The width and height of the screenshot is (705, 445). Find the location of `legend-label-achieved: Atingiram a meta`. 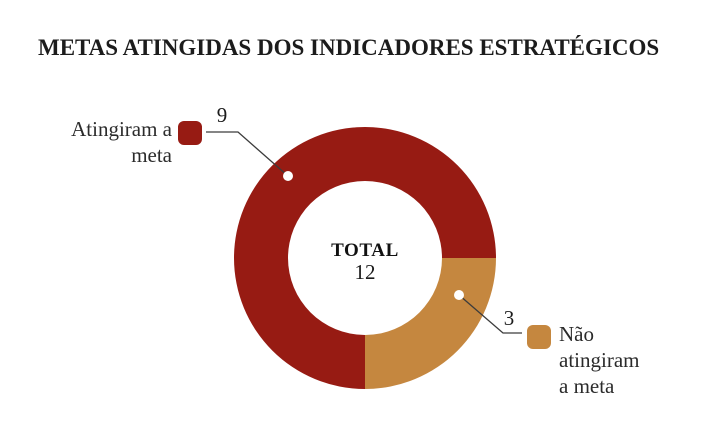

legend-label-achieved: Atingiram a meta is located at coordinates (92, 142).